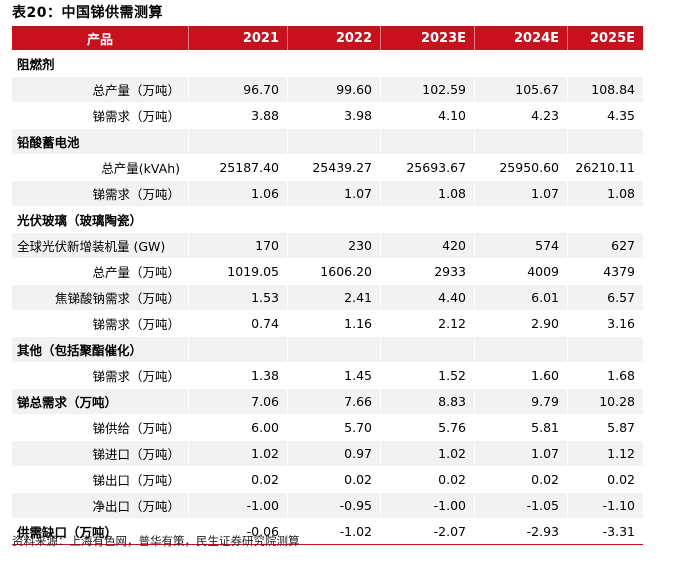 The height and width of the screenshot is (565, 674). What do you see at coordinates (427, 167) in the screenshot?
I see `row-value: 25693.67` at bounding box center [427, 167].